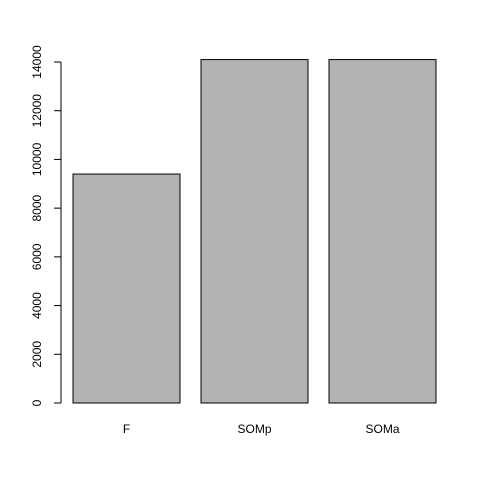  What do you see at coordinates (37, 159) in the screenshot?
I see `y-tick-label: 10000` at bounding box center [37, 159].